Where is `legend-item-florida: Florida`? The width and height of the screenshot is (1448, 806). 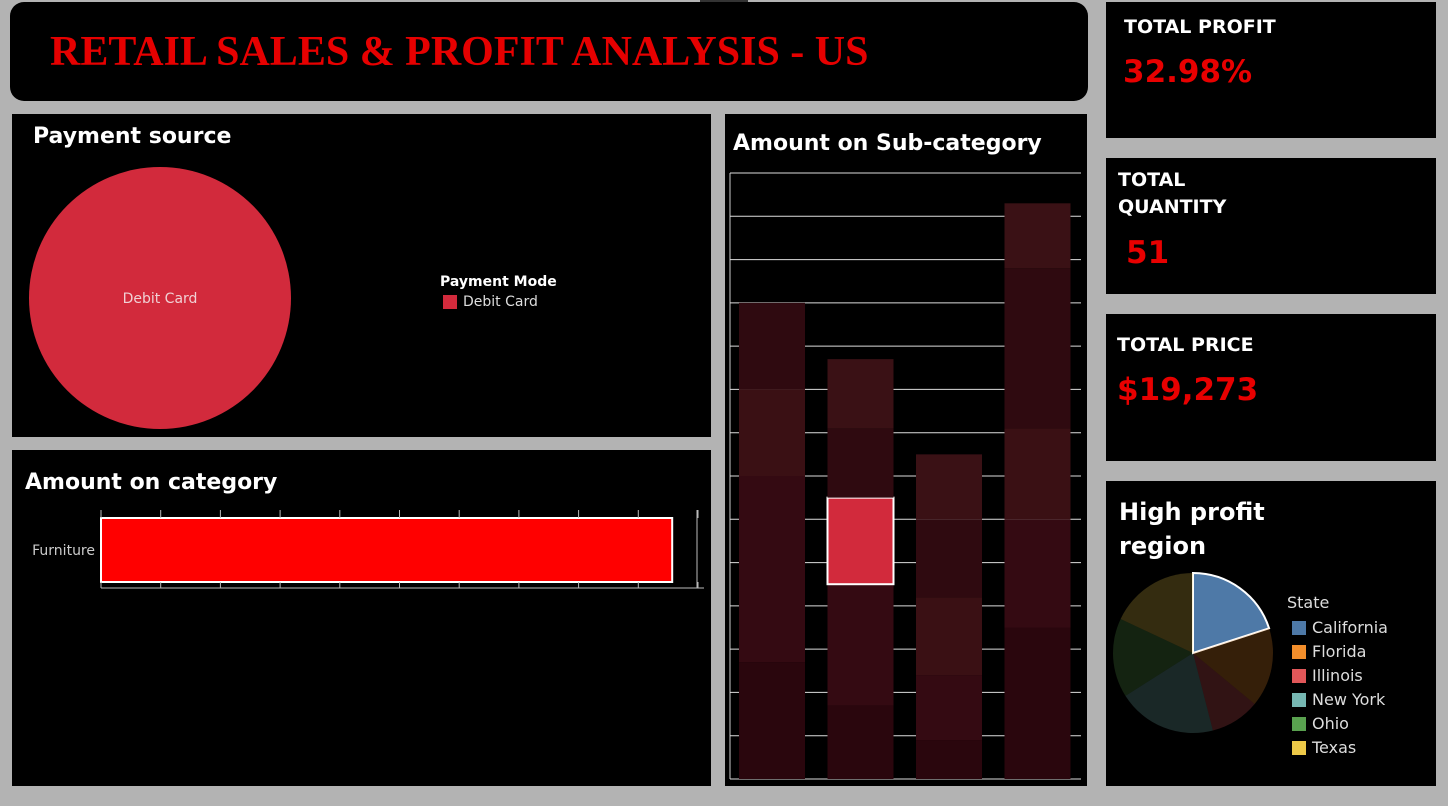
legend-item-florida: Florida is located at coordinates (1329, 651).